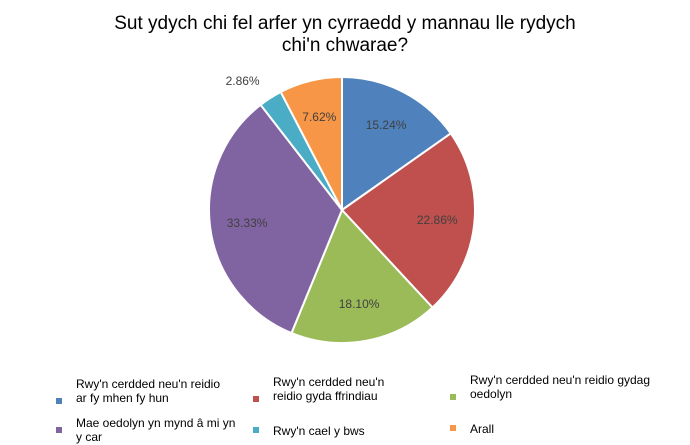  What do you see at coordinates (386, 125) in the screenshot?
I see `slice-value-label-walk-alone: 15.24%` at bounding box center [386, 125].